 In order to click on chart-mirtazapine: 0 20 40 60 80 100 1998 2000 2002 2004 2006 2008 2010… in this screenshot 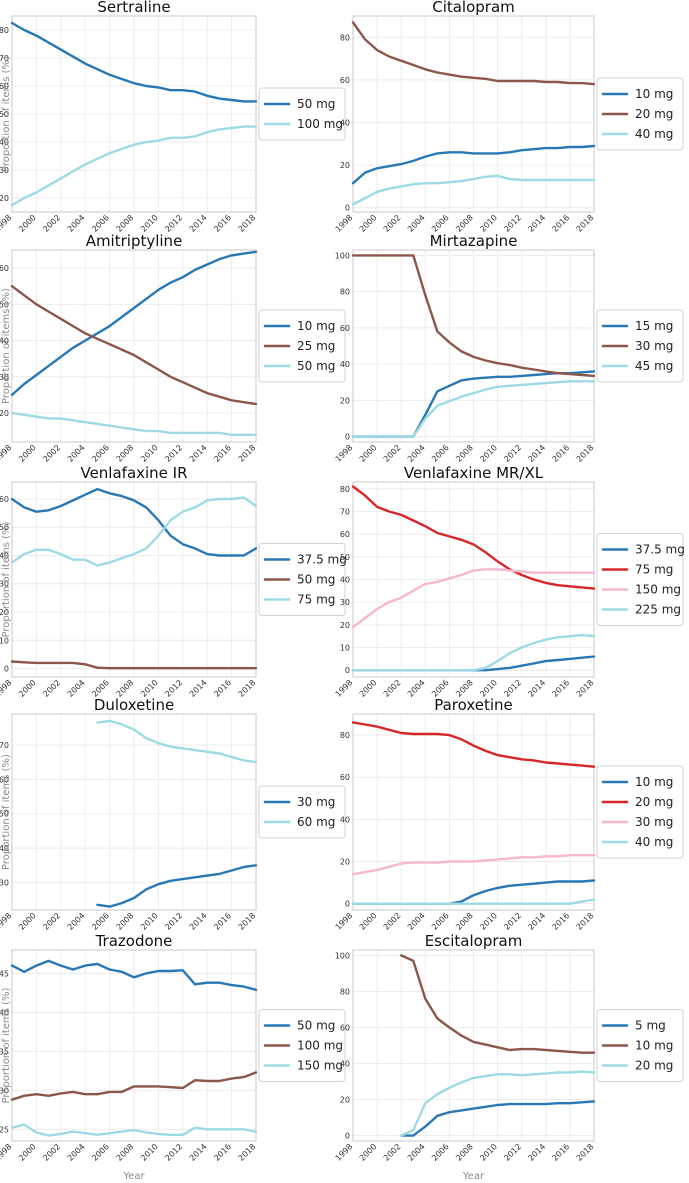, I will do `click(509, 348)`.